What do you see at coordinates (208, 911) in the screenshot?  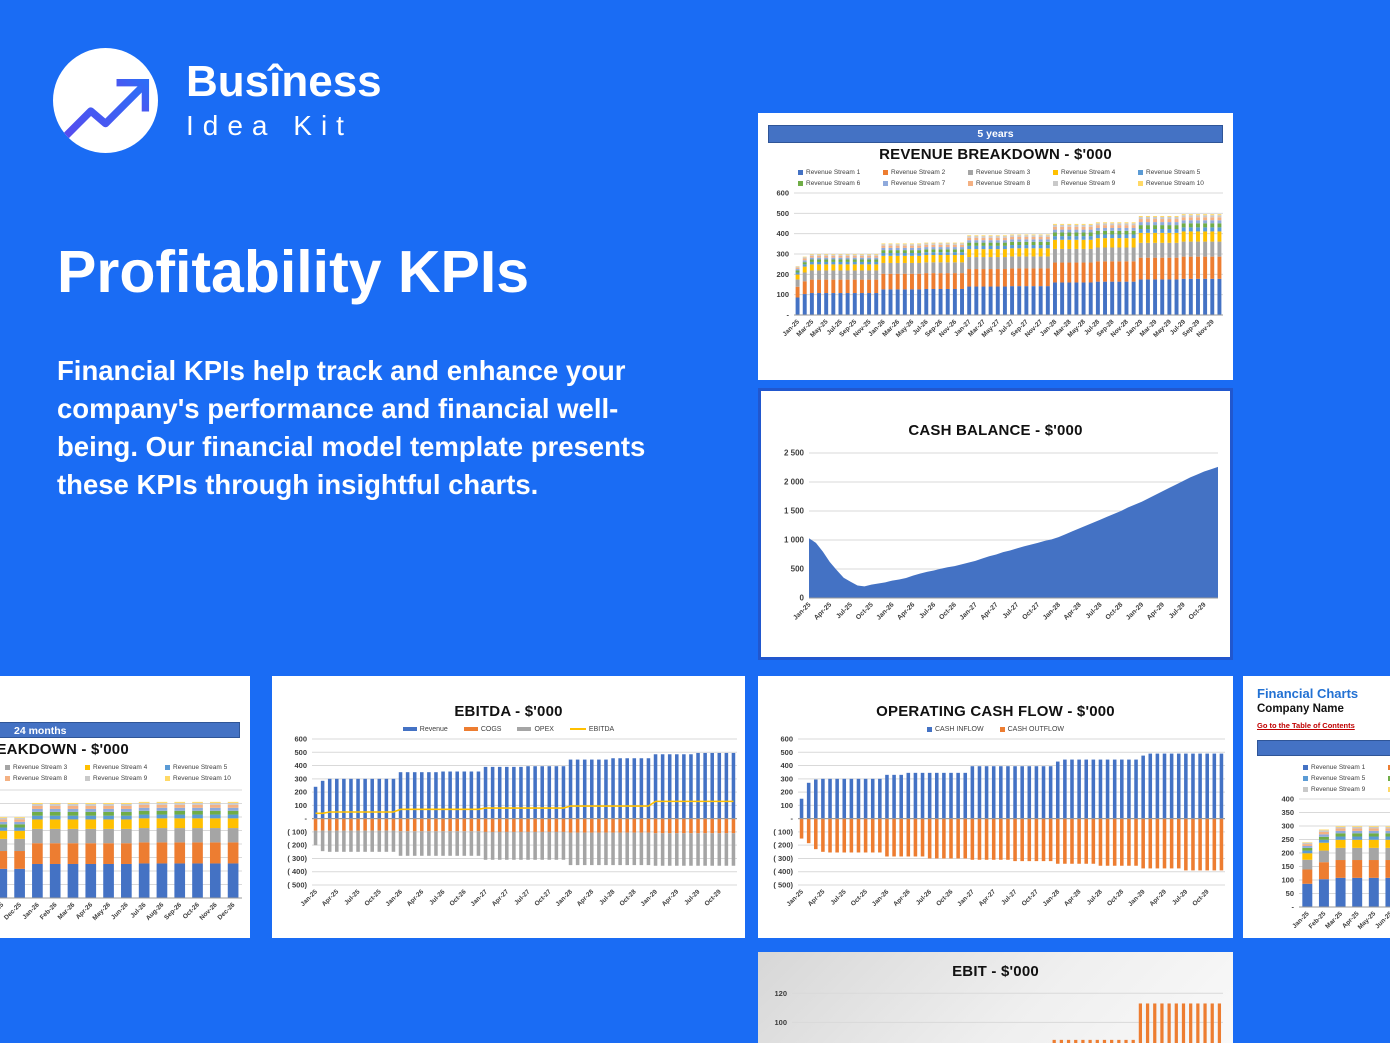 I see `svg-text: Nov-26` at bounding box center [208, 911].